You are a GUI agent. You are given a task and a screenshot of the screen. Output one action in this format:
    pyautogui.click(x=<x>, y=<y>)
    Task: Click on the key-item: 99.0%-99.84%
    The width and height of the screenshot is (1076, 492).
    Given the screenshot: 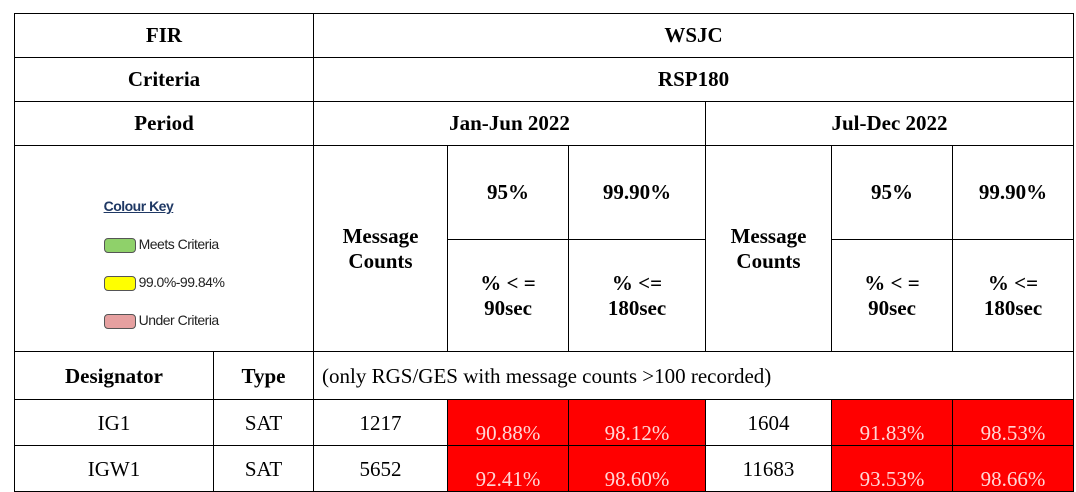 What is the action you would take?
    pyautogui.click(x=164, y=282)
    